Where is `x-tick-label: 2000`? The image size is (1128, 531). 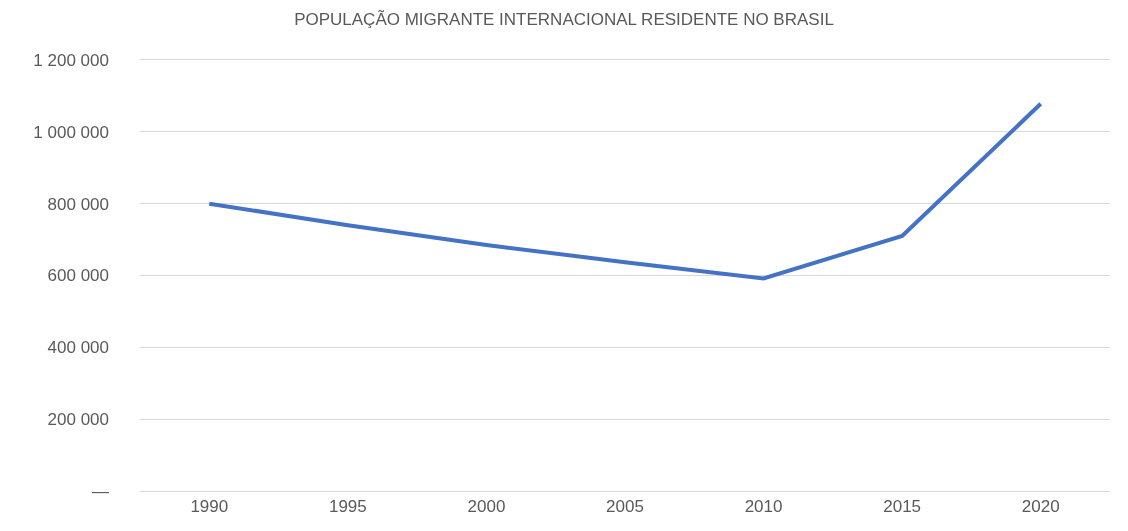 x-tick-label: 2000 is located at coordinates (486, 507).